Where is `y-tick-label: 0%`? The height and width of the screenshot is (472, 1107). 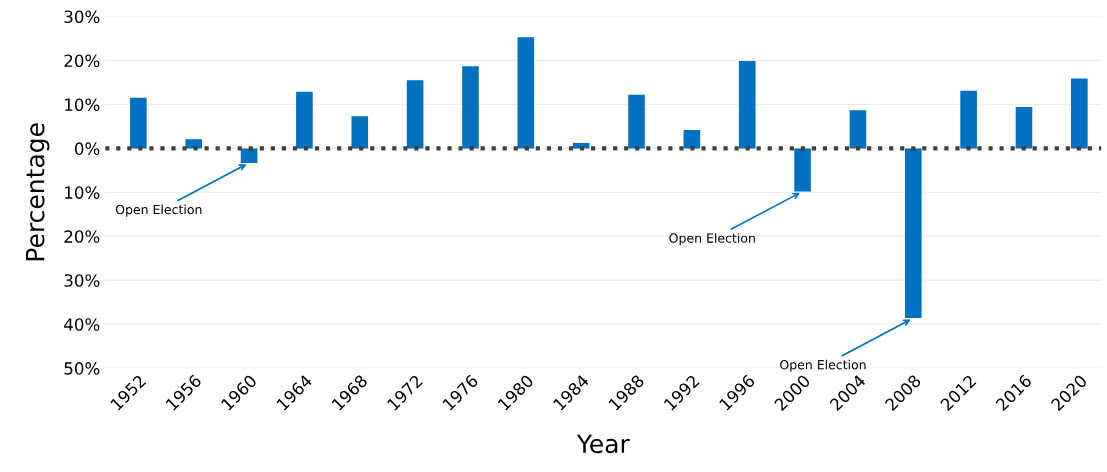 y-tick-label: 0% is located at coordinates (87, 148).